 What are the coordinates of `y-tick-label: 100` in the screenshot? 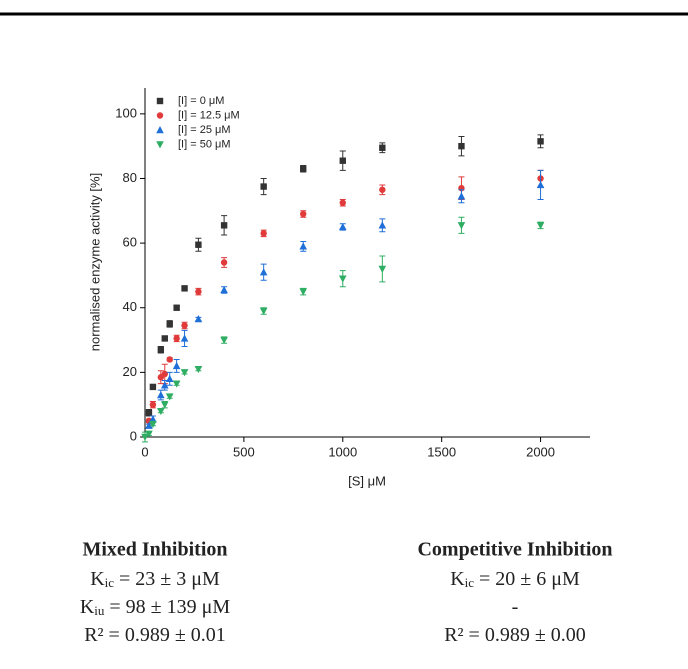 It's located at (126, 112).